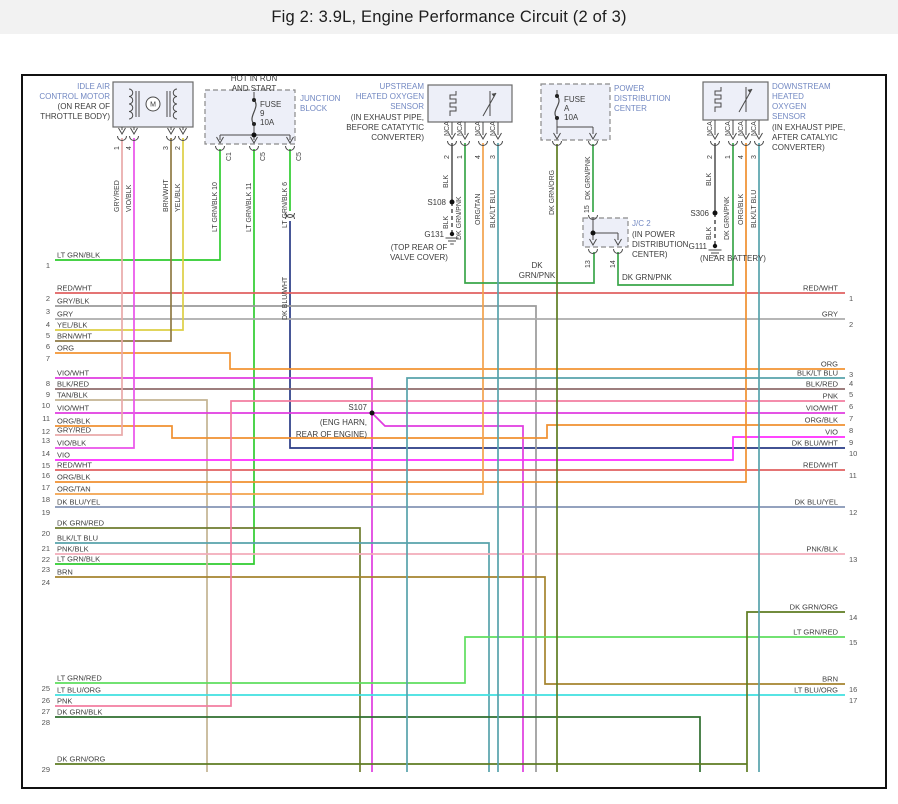 This screenshot has height=804, width=898. What do you see at coordinates (390, 96) in the screenshot?
I see `component-label: HEATED OXYGEN` at bounding box center [390, 96].